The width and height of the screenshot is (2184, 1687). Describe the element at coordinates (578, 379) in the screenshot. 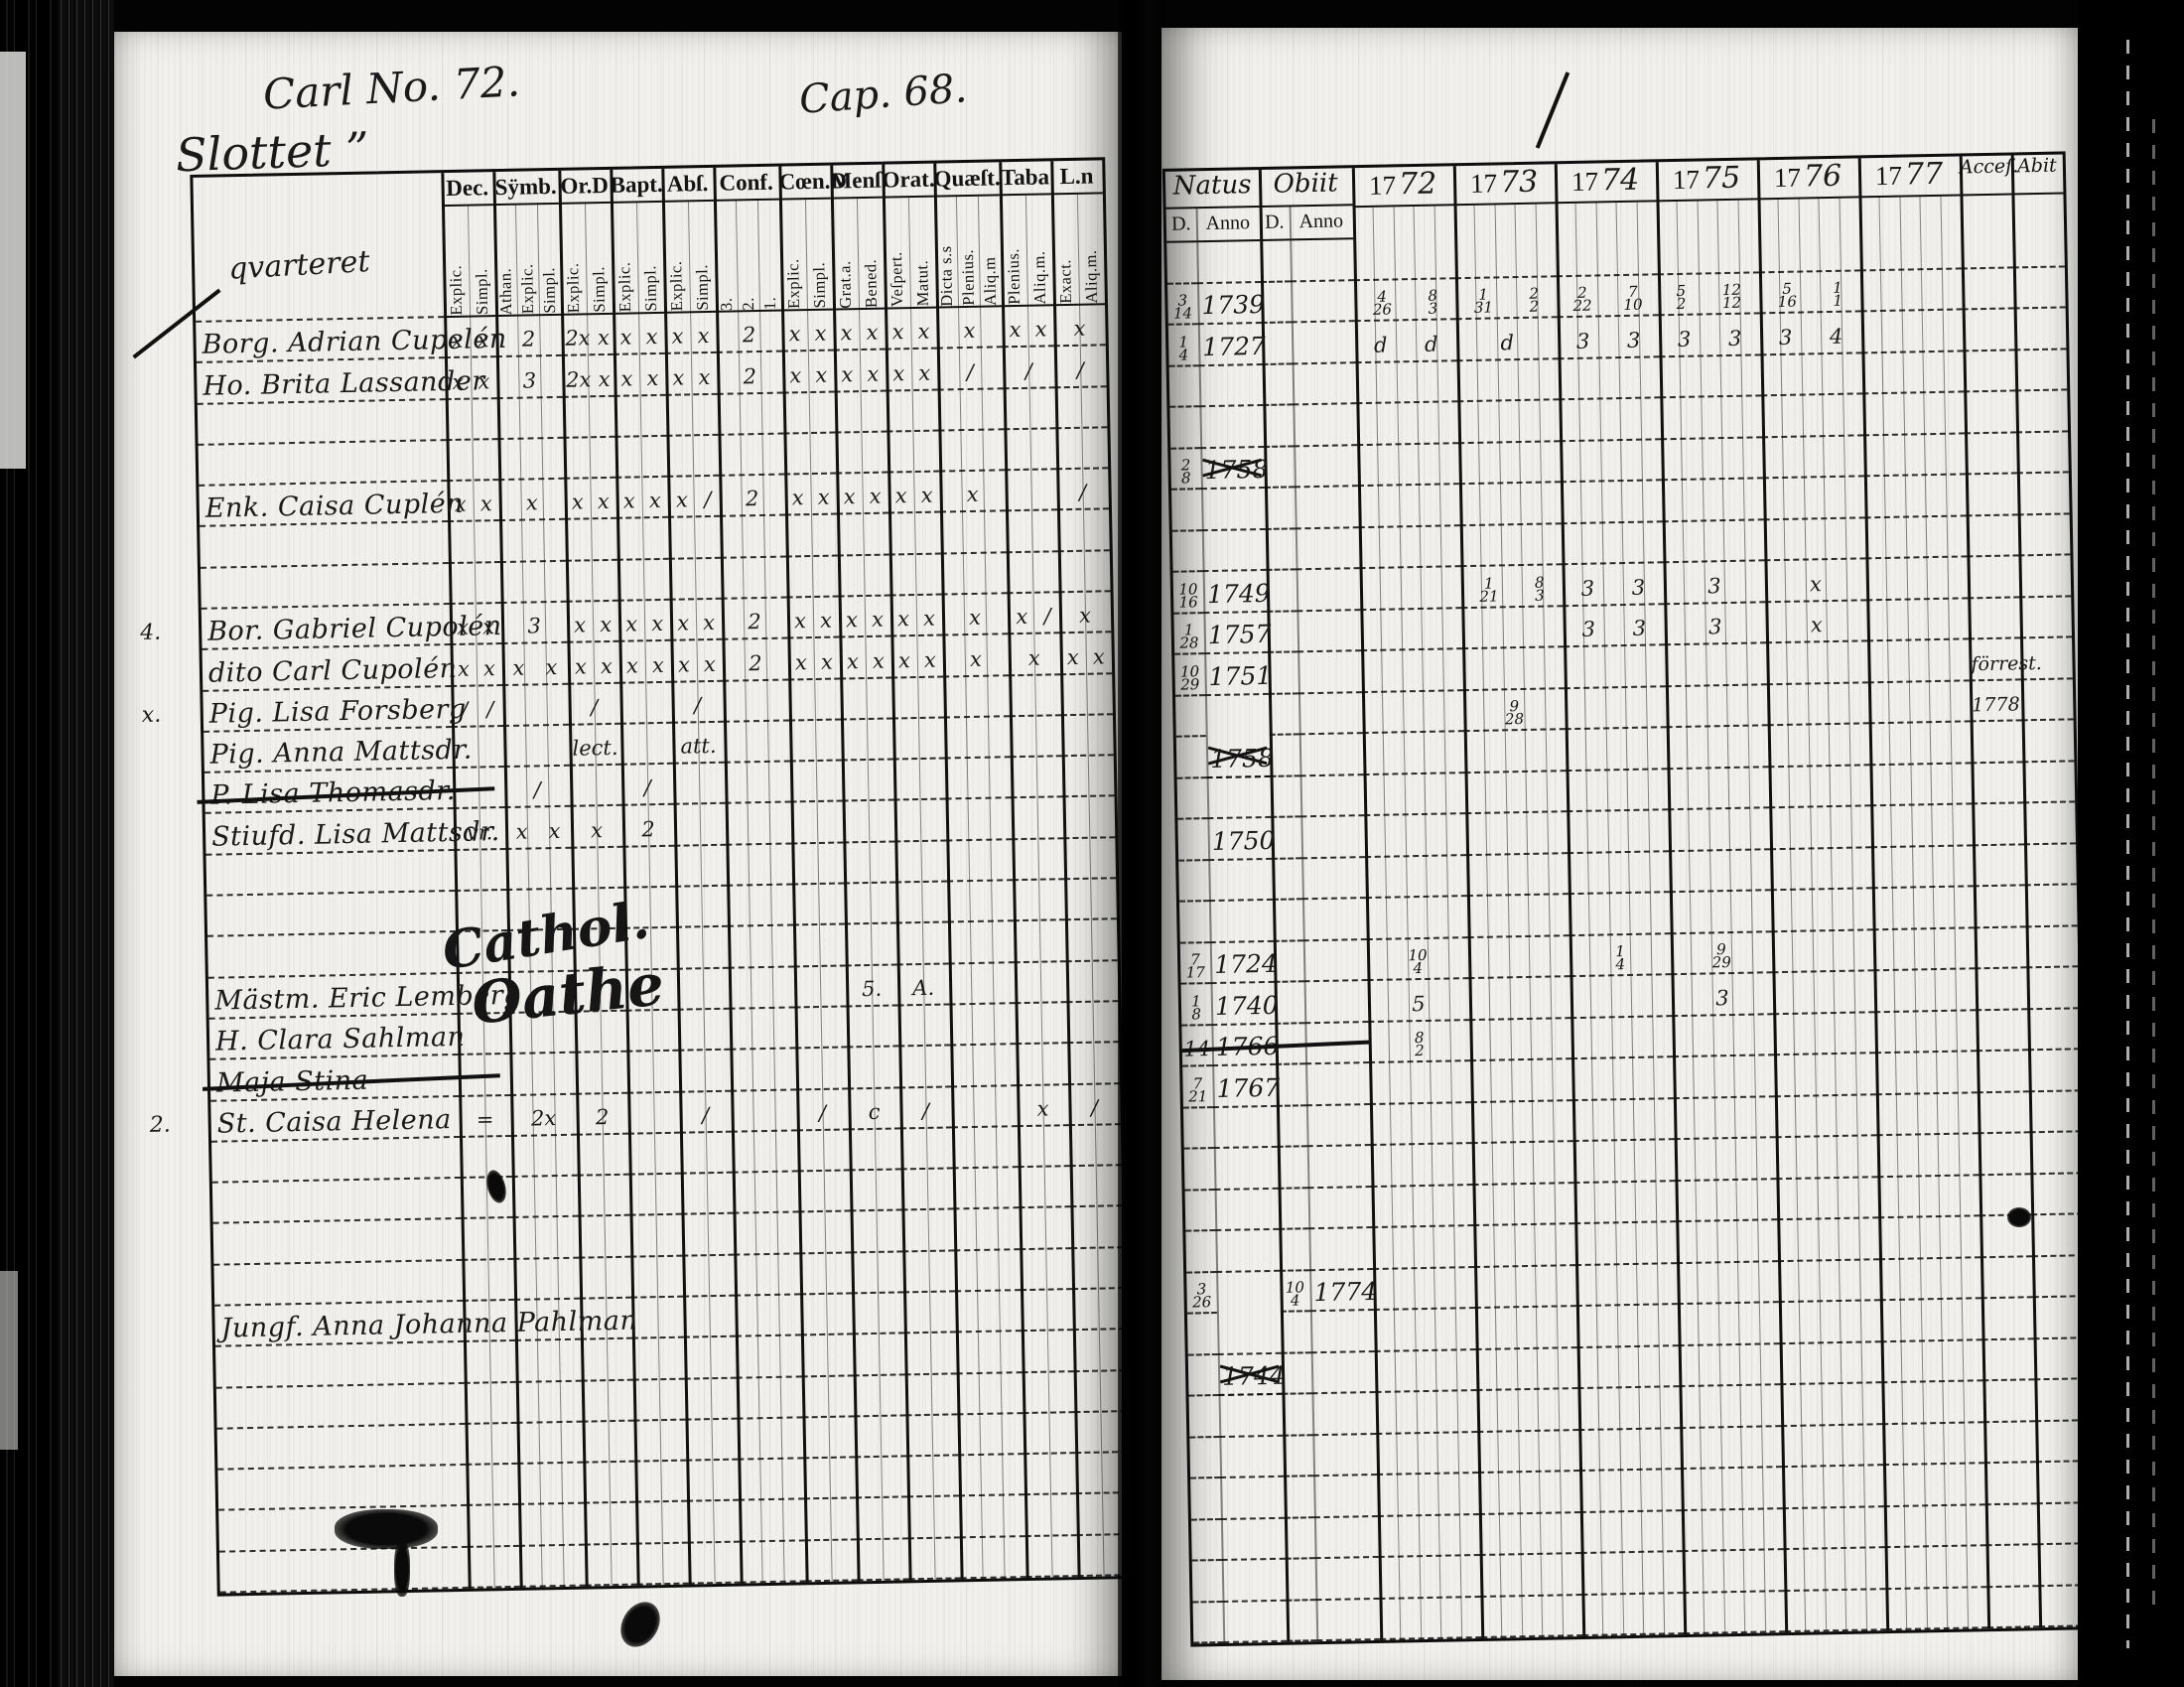

I see `mark: 2x` at that location.